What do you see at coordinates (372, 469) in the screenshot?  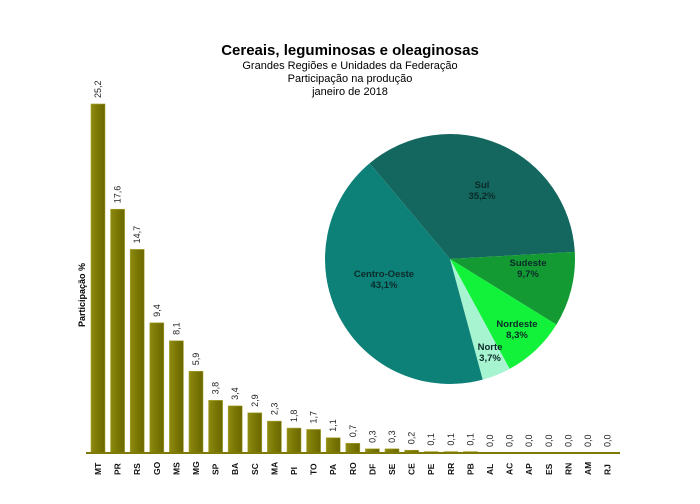 I see `category-label: DF` at bounding box center [372, 469].